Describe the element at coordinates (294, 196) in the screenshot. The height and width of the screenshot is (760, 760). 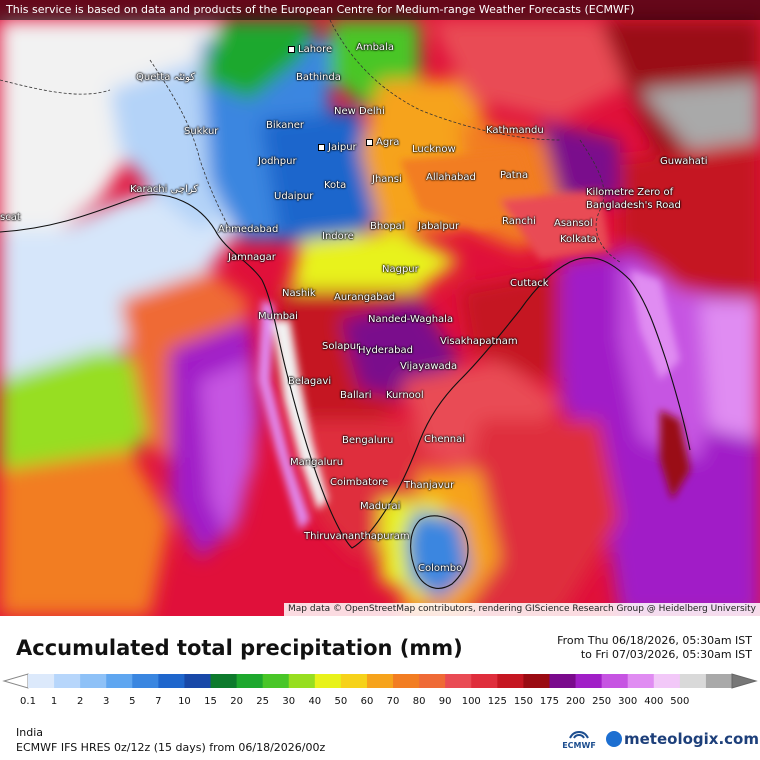
I see `city-label: Udaipur` at that location.